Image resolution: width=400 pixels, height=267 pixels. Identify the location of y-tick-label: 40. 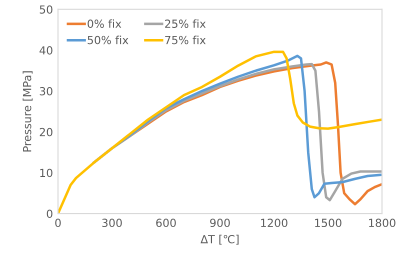
(46, 50).